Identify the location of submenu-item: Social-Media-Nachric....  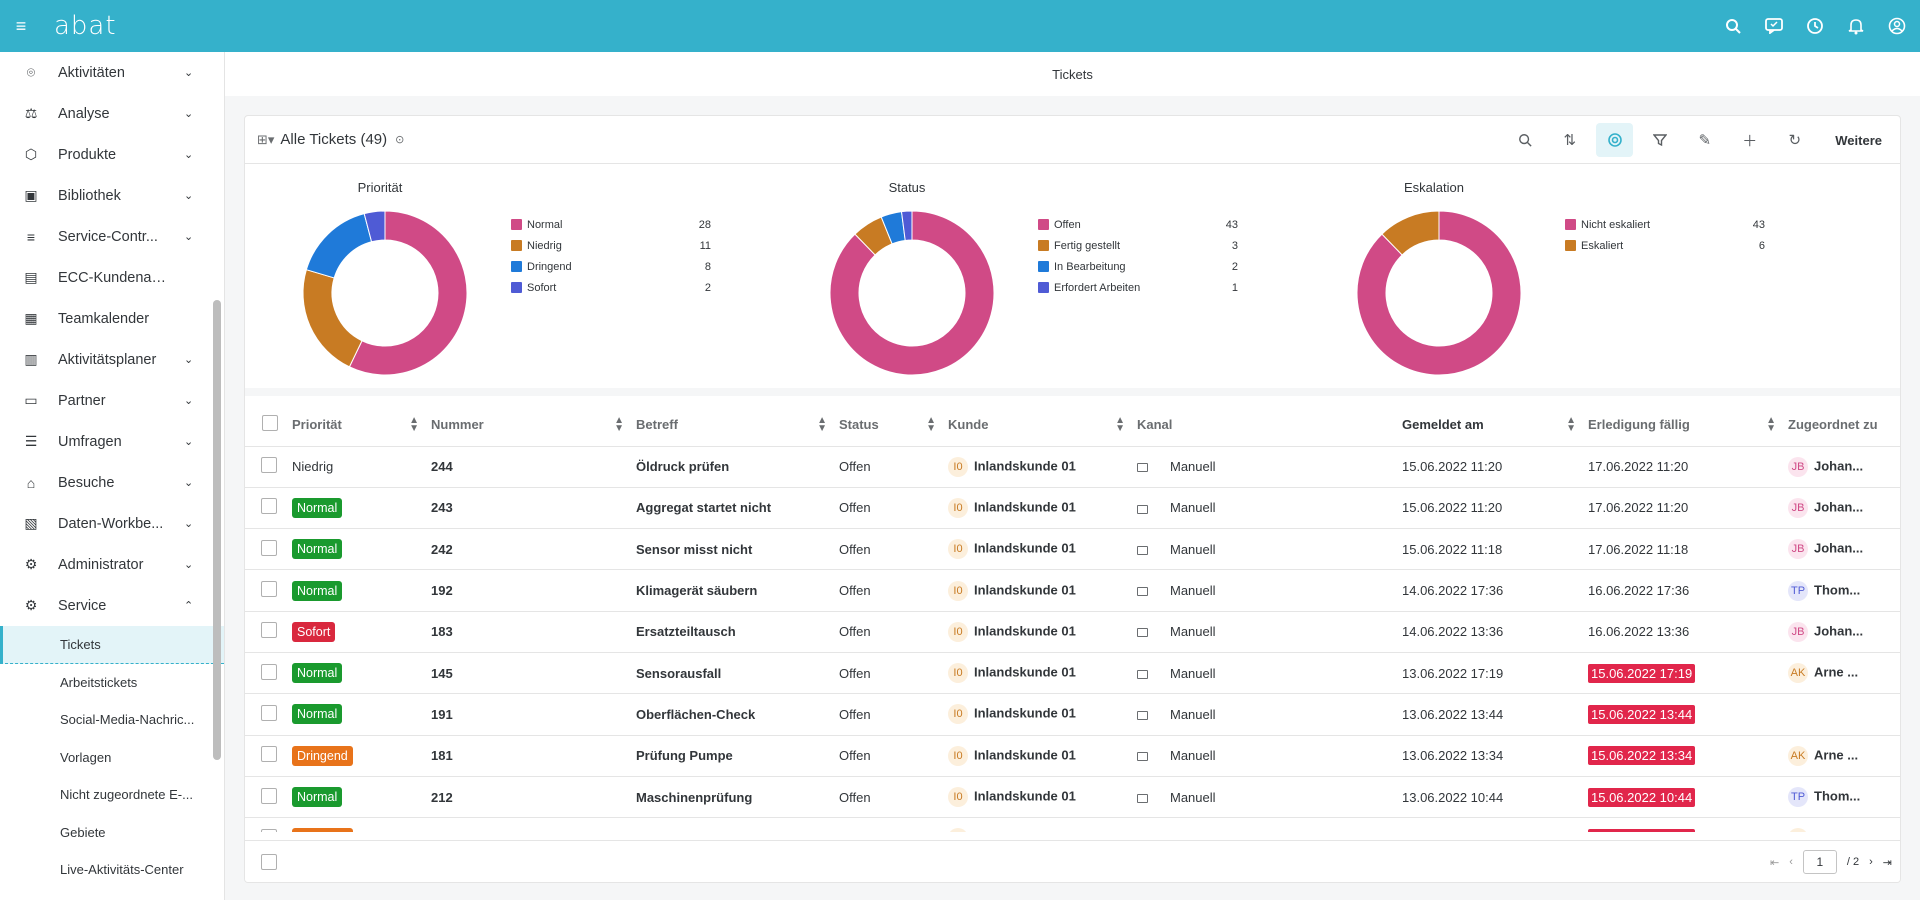
(112, 720).